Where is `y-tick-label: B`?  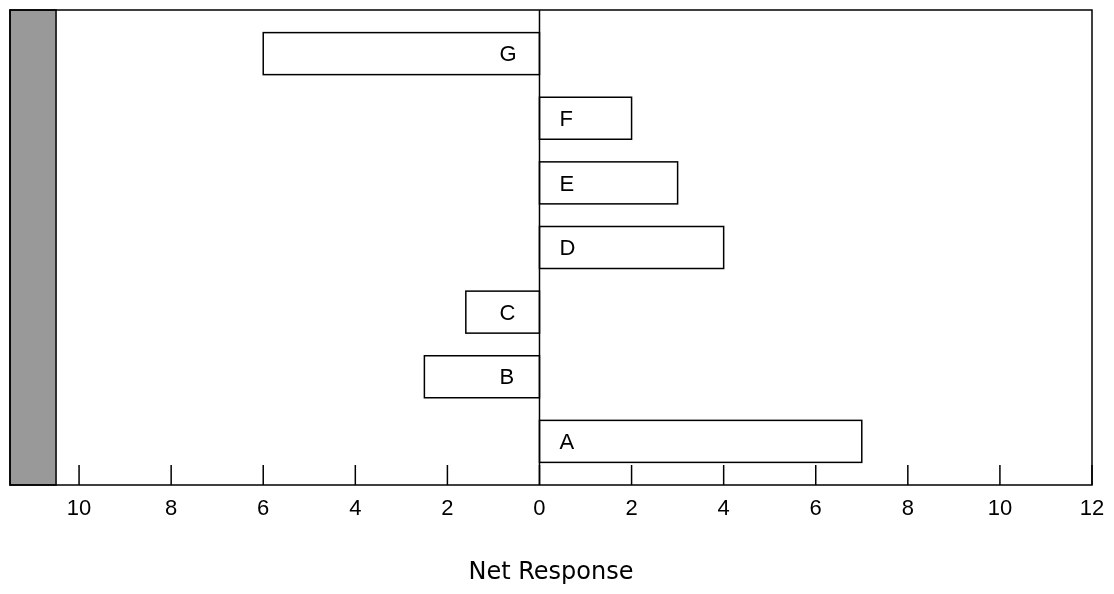
y-tick-label: B is located at coordinates (507, 377).